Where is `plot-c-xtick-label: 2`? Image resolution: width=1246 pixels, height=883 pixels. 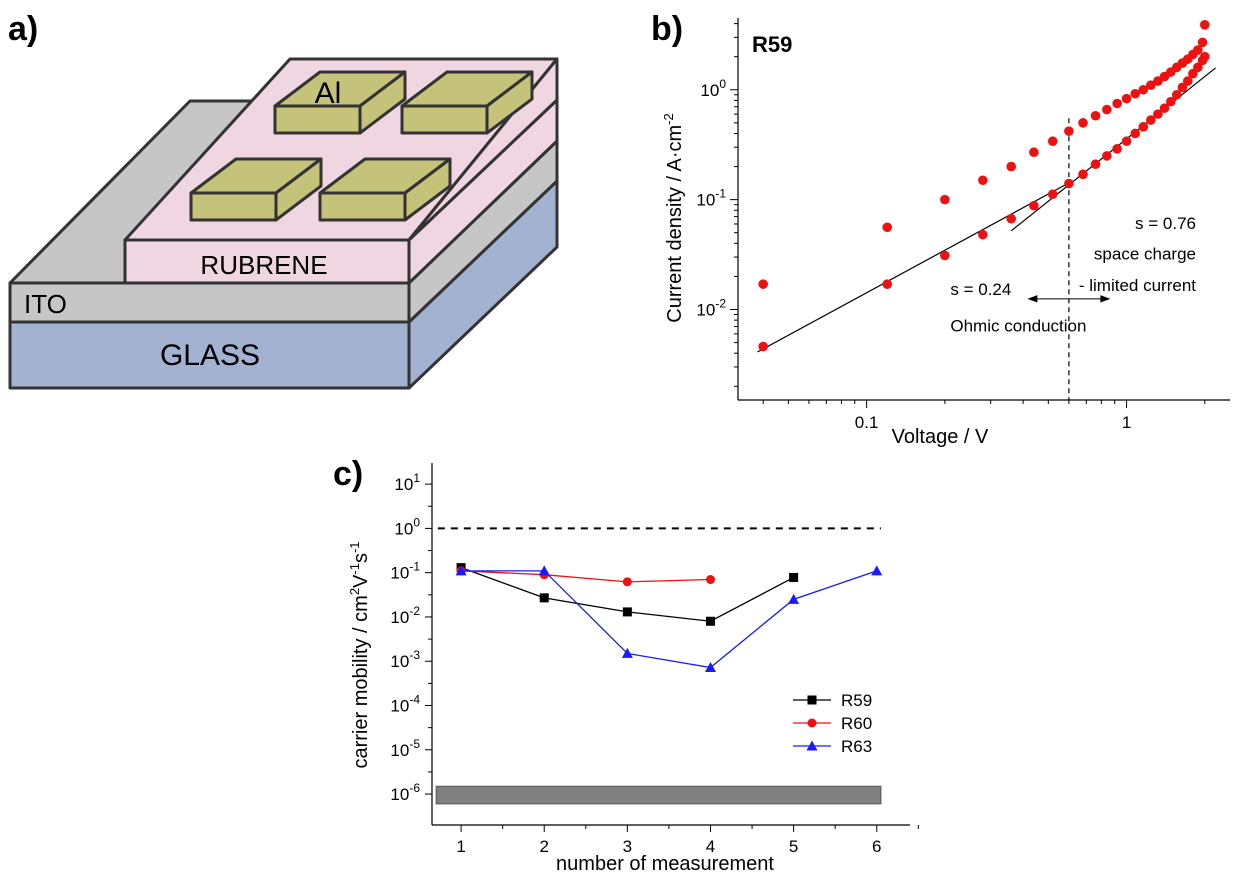
plot-c-xtick-label: 2 is located at coordinates (543, 846).